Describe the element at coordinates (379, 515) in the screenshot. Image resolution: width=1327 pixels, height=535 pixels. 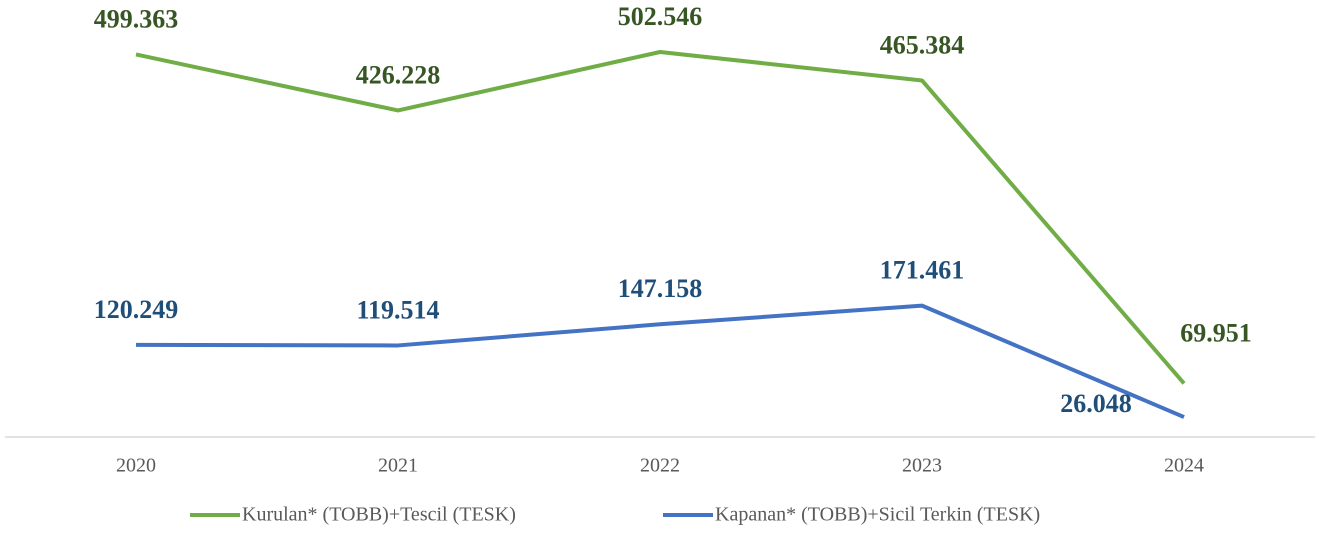
I see `legend-label: Kurulan* (TOBB)+Tescil (TESK)` at that location.